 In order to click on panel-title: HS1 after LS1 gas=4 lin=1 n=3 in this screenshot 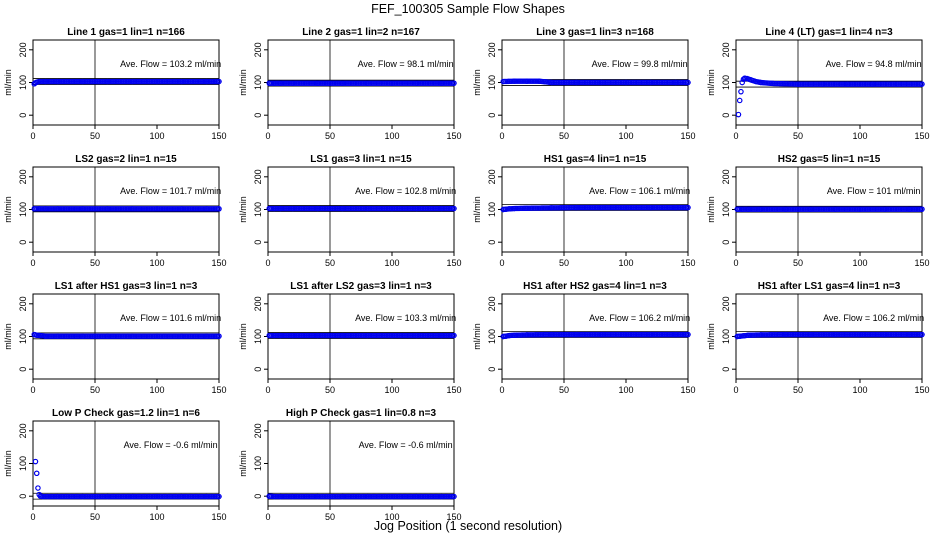, I will do `click(829, 286)`.